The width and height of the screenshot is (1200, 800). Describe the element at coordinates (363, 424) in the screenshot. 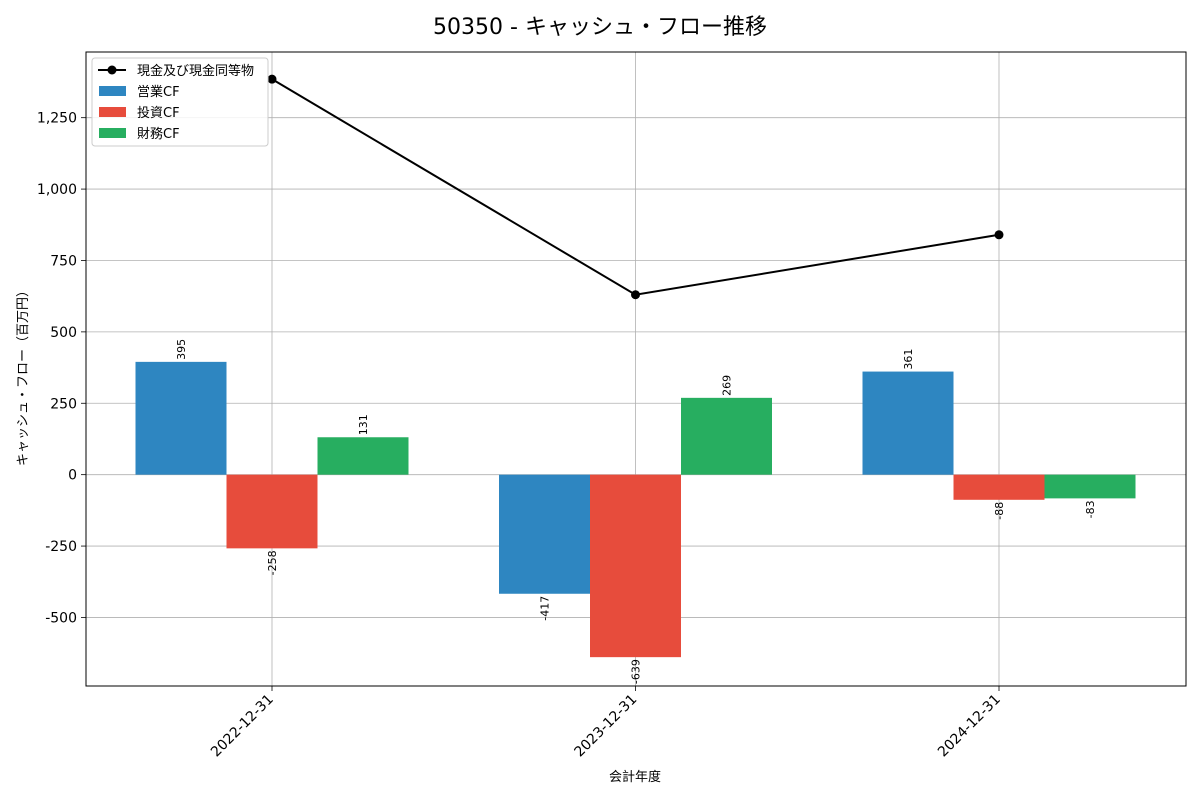

I see `bar-value-label: 131` at that location.